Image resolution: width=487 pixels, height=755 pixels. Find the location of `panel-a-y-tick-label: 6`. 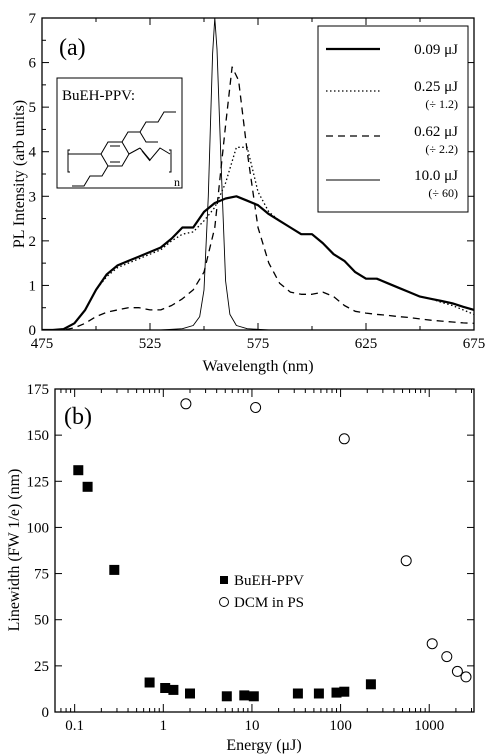

panel-a-y-tick-label: 6 is located at coordinates (33, 64).